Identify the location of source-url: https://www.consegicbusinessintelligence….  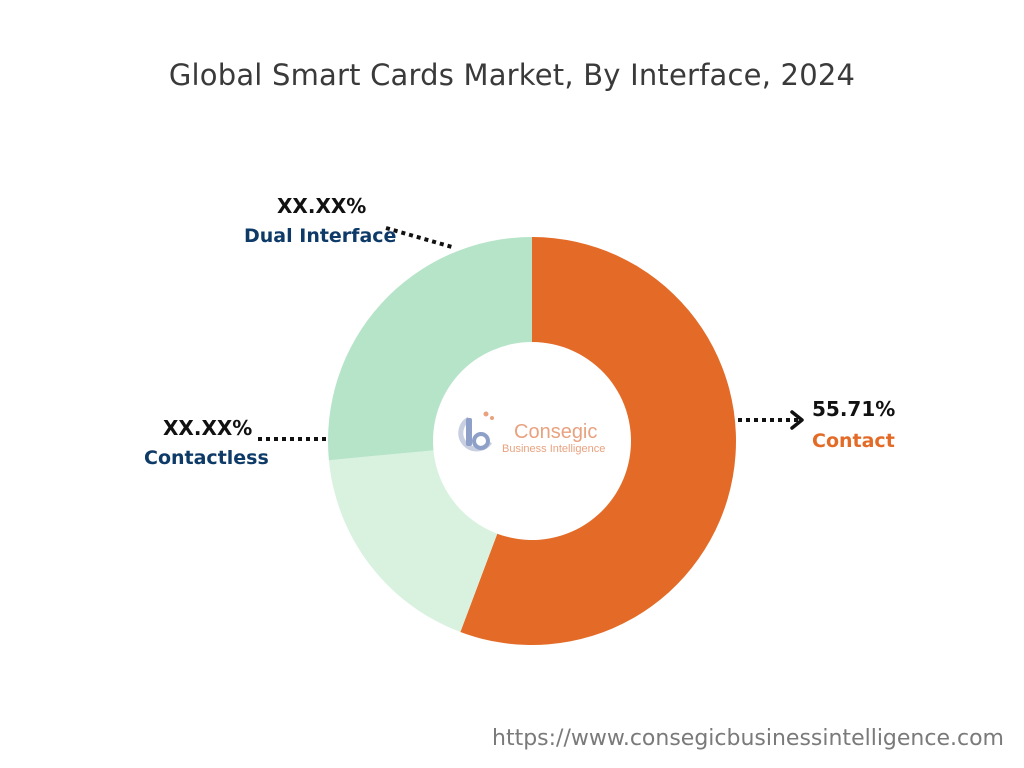
(748, 738).